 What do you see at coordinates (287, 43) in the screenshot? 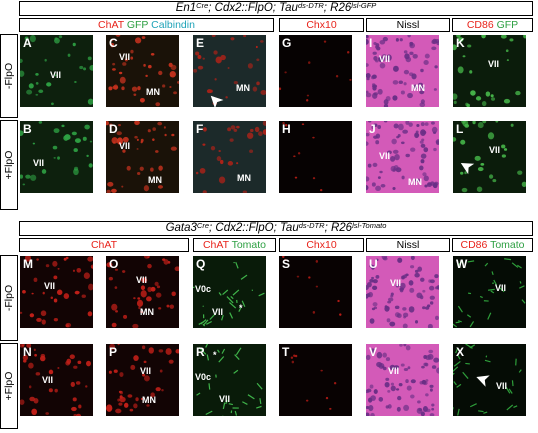
I see `panel-letter: G` at bounding box center [287, 43].